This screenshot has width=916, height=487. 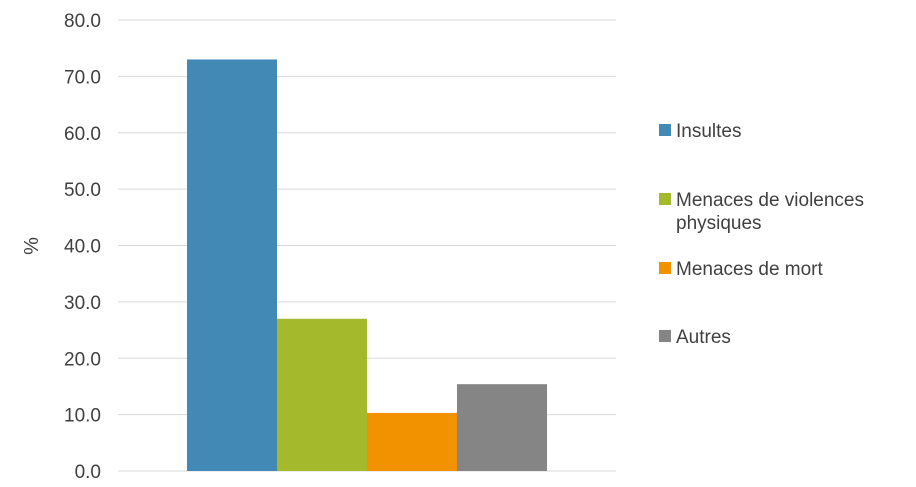 What do you see at coordinates (750, 269) in the screenshot?
I see `legend-label: Menaces de mort` at bounding box center [750, 269].